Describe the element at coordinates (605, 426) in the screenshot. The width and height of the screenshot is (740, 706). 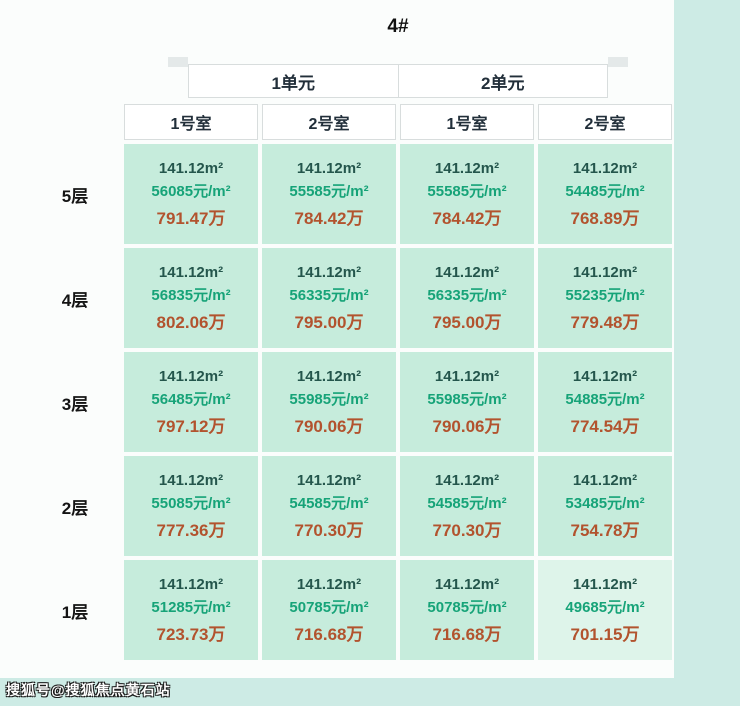
I see `cell-total-price: 774.54万` at that location.